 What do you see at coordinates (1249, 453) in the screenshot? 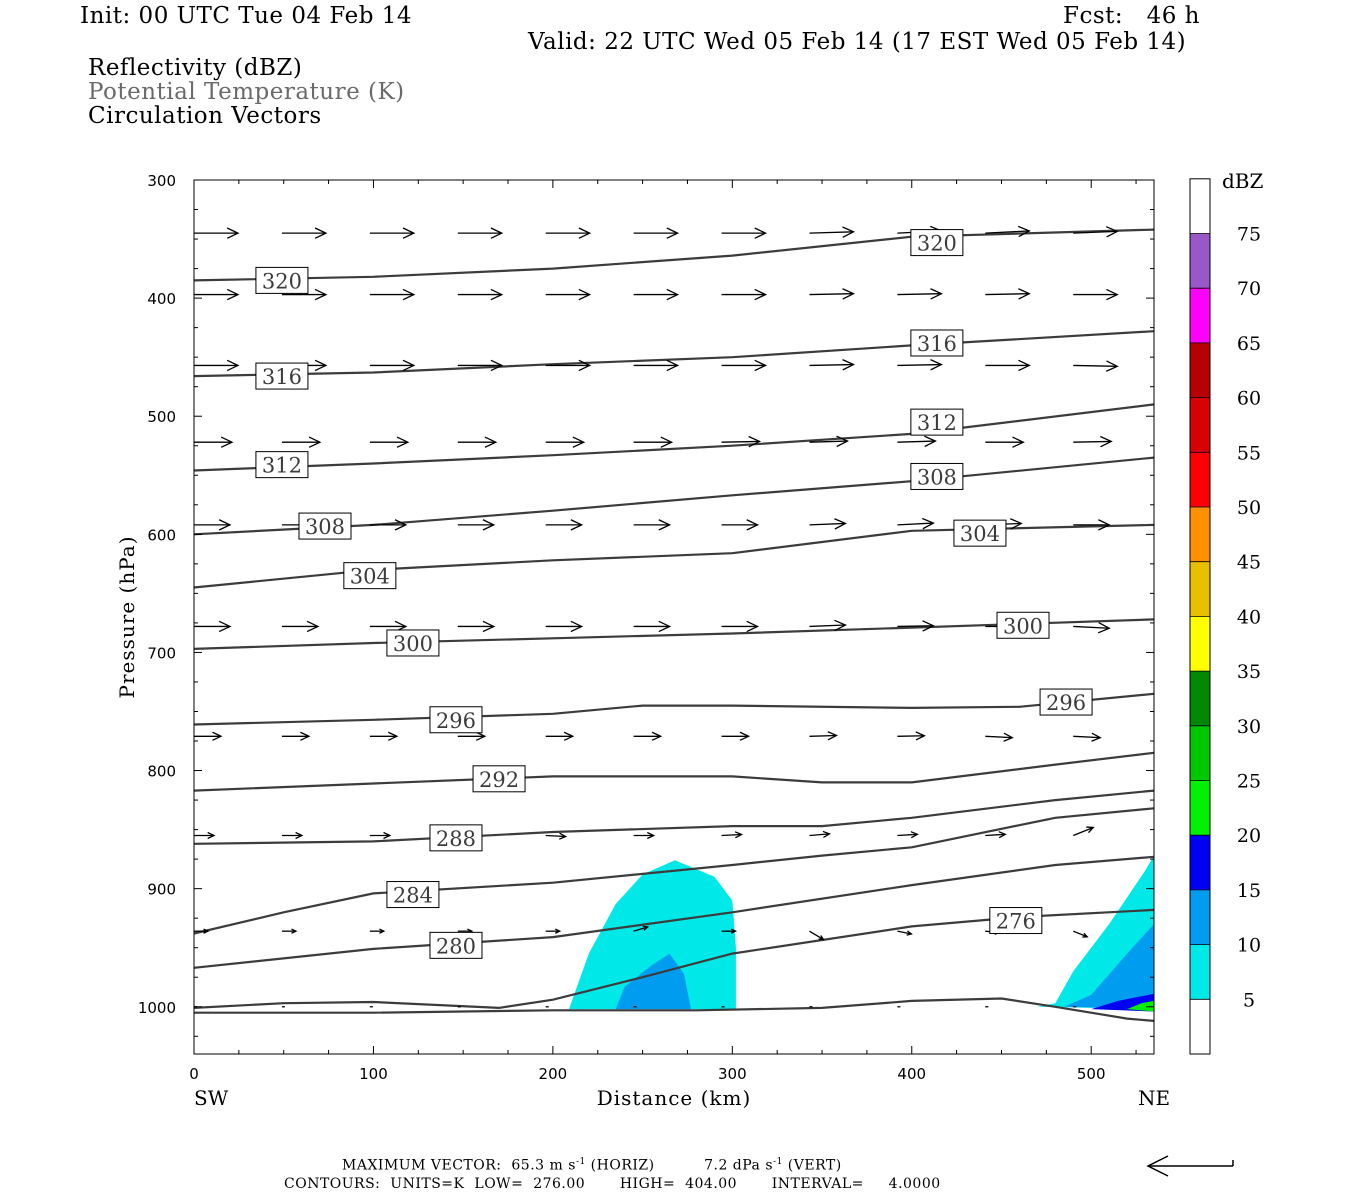
I see `colorbar-label-55: 55` at bounding box center [1249, 453].